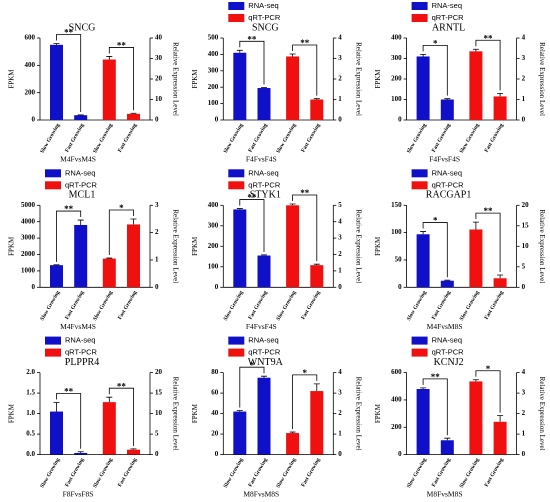 The image size is (550, 502). Describe the element at coordinates (340, 205) in the screenshot. I see `y2-tick-label: 5` at that location.